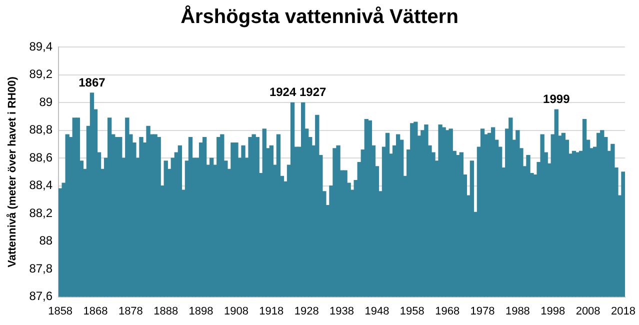  Describe the element at coordinates (553, 311) in the screenshot. I see `x-tick-label: 1998` at that location.